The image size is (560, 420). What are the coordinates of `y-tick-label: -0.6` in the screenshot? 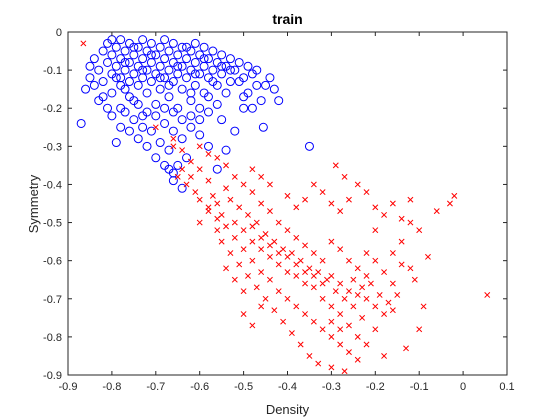 It's located at (52, 262).